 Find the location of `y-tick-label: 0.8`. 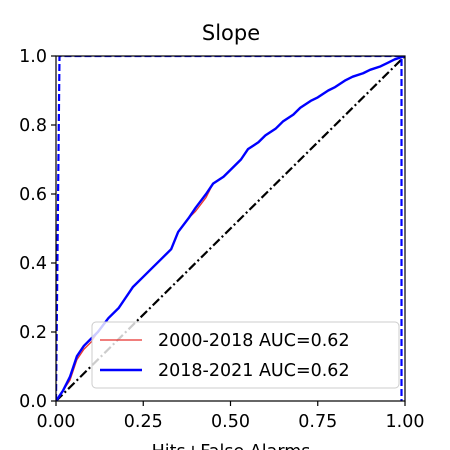

y-tick-label: 0.8 is located at coordinates (33, 126).